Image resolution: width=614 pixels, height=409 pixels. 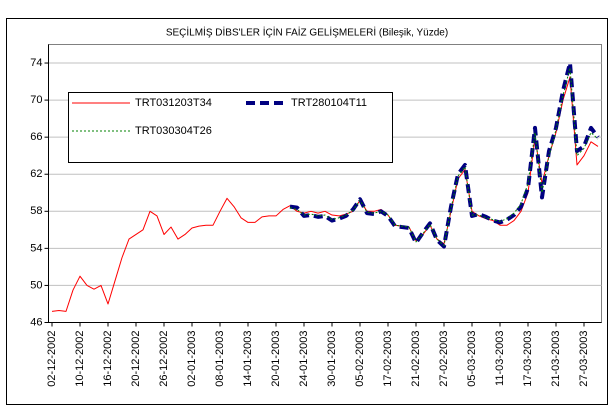 I want to click on x-tick-label: 21-03-2003, so click(x=556, y=359).